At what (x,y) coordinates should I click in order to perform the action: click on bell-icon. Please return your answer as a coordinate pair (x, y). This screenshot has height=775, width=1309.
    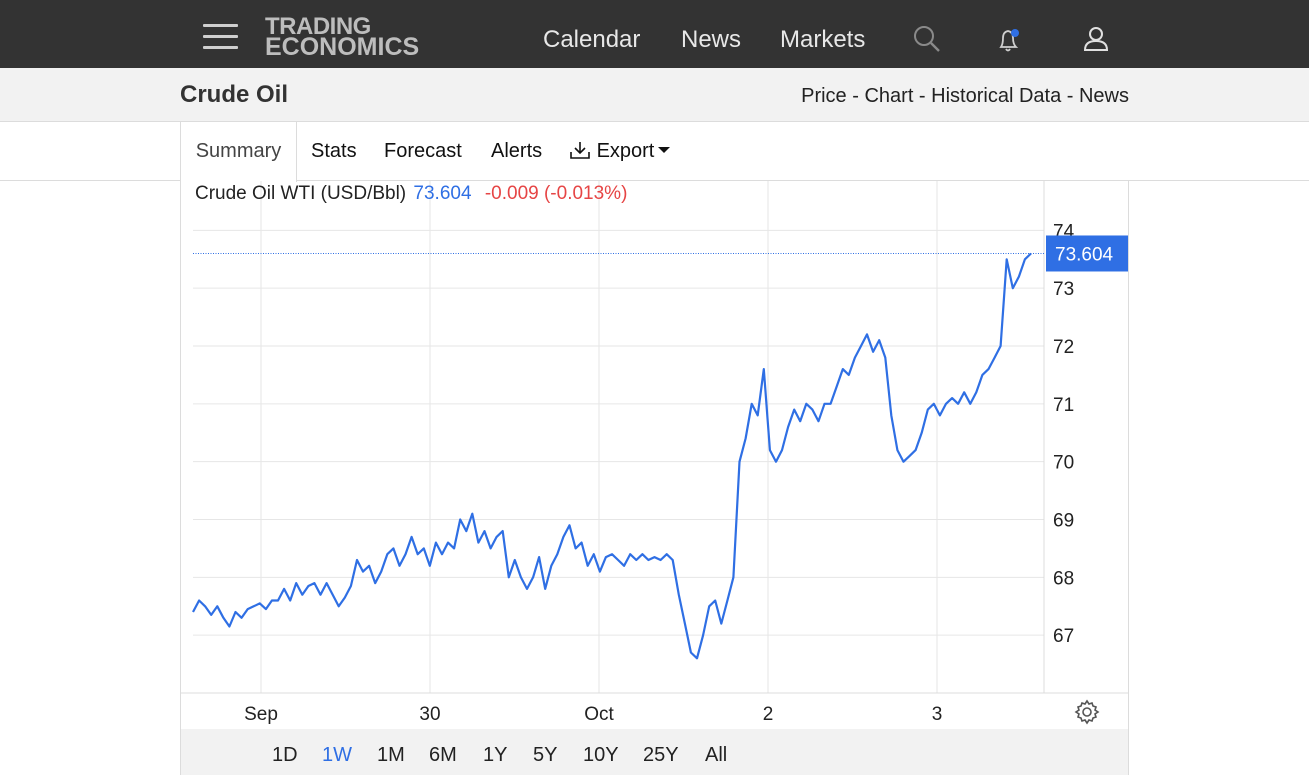
    Looking at the image, I should click on (1009, 42).